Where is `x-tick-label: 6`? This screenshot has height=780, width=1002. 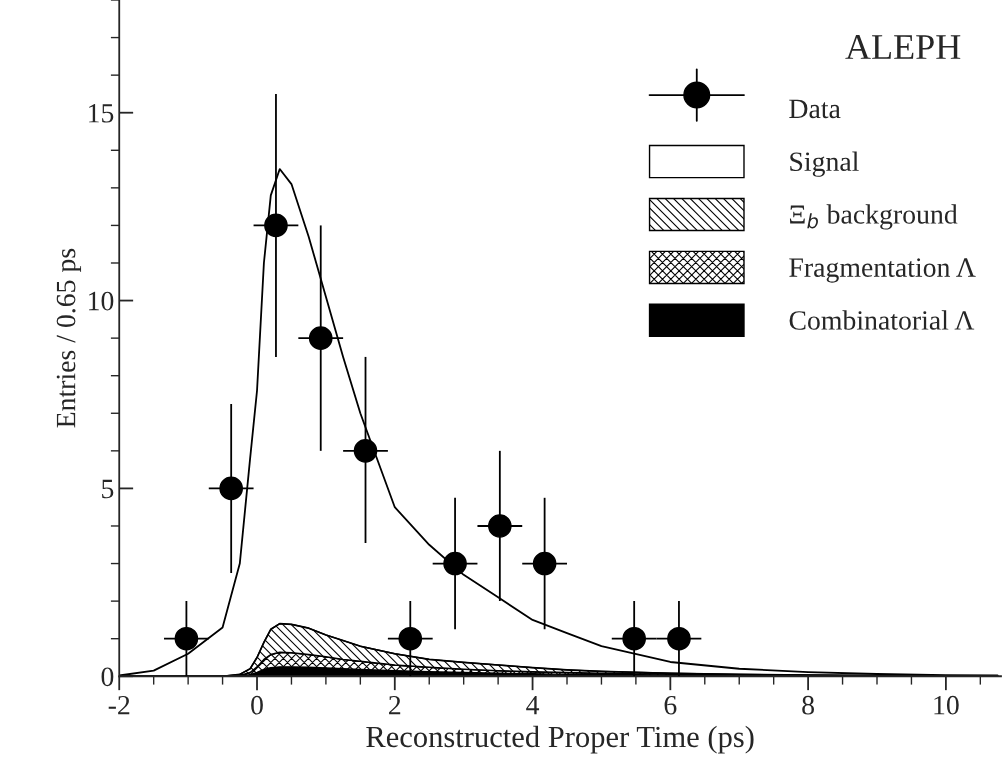
x-tick-label: 6 is located at coordinates (670, 705).